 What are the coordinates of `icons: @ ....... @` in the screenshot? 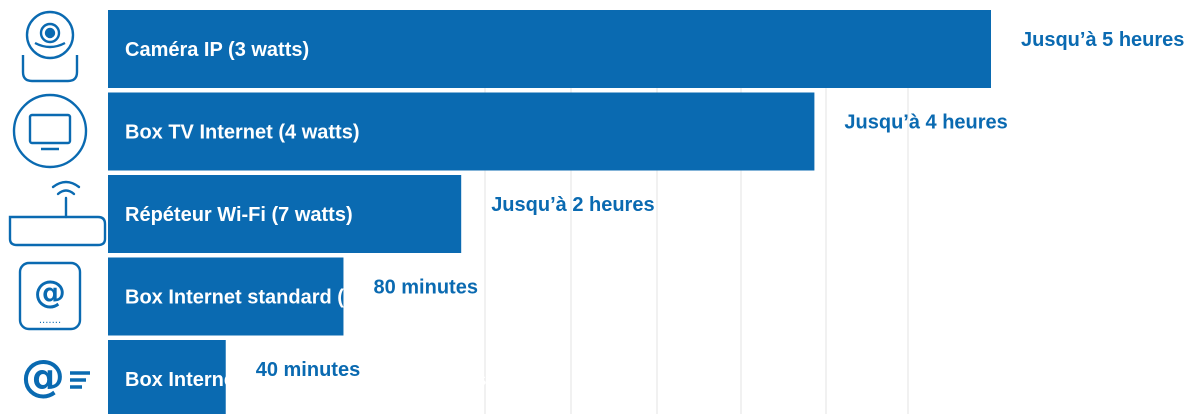 It's located at (57, 206).